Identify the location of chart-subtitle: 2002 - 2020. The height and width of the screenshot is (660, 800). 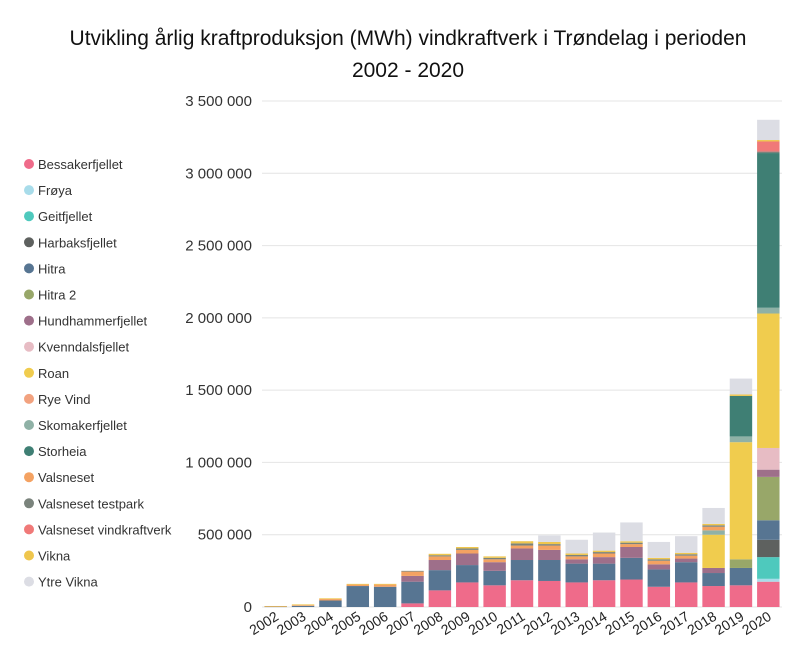
(408, 70).